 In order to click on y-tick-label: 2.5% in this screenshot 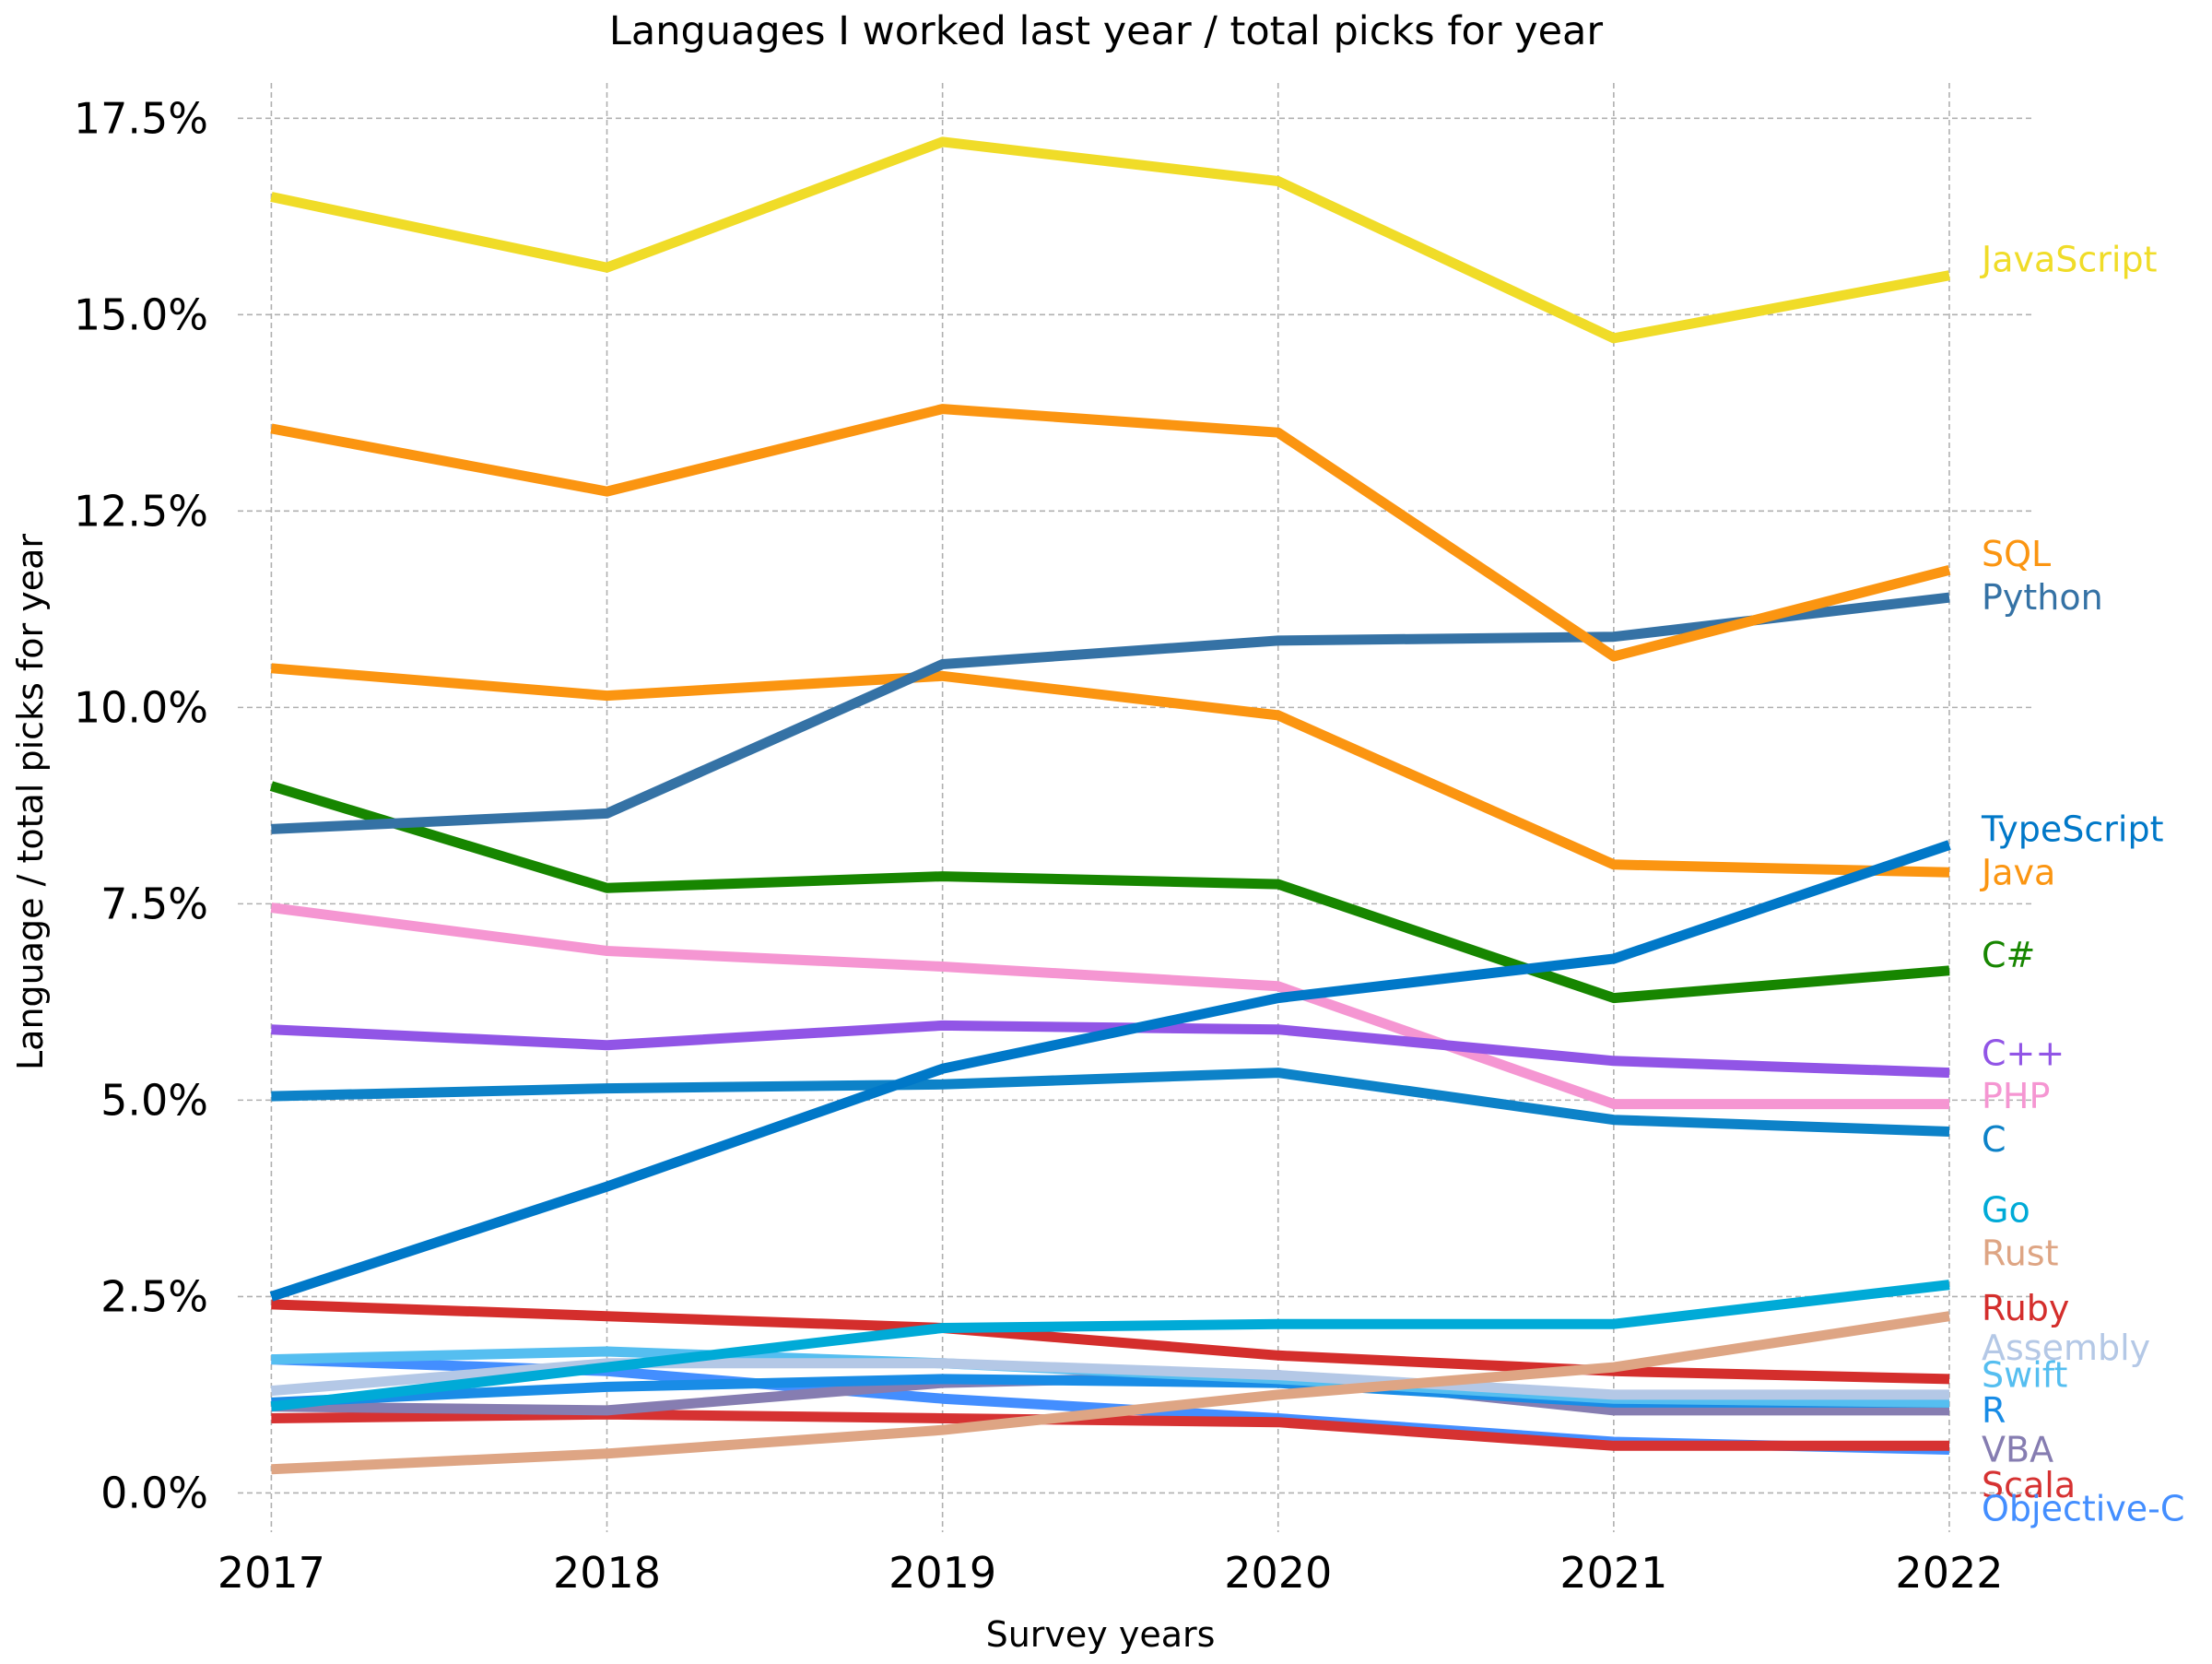, I will do `click(154, 1296)`.